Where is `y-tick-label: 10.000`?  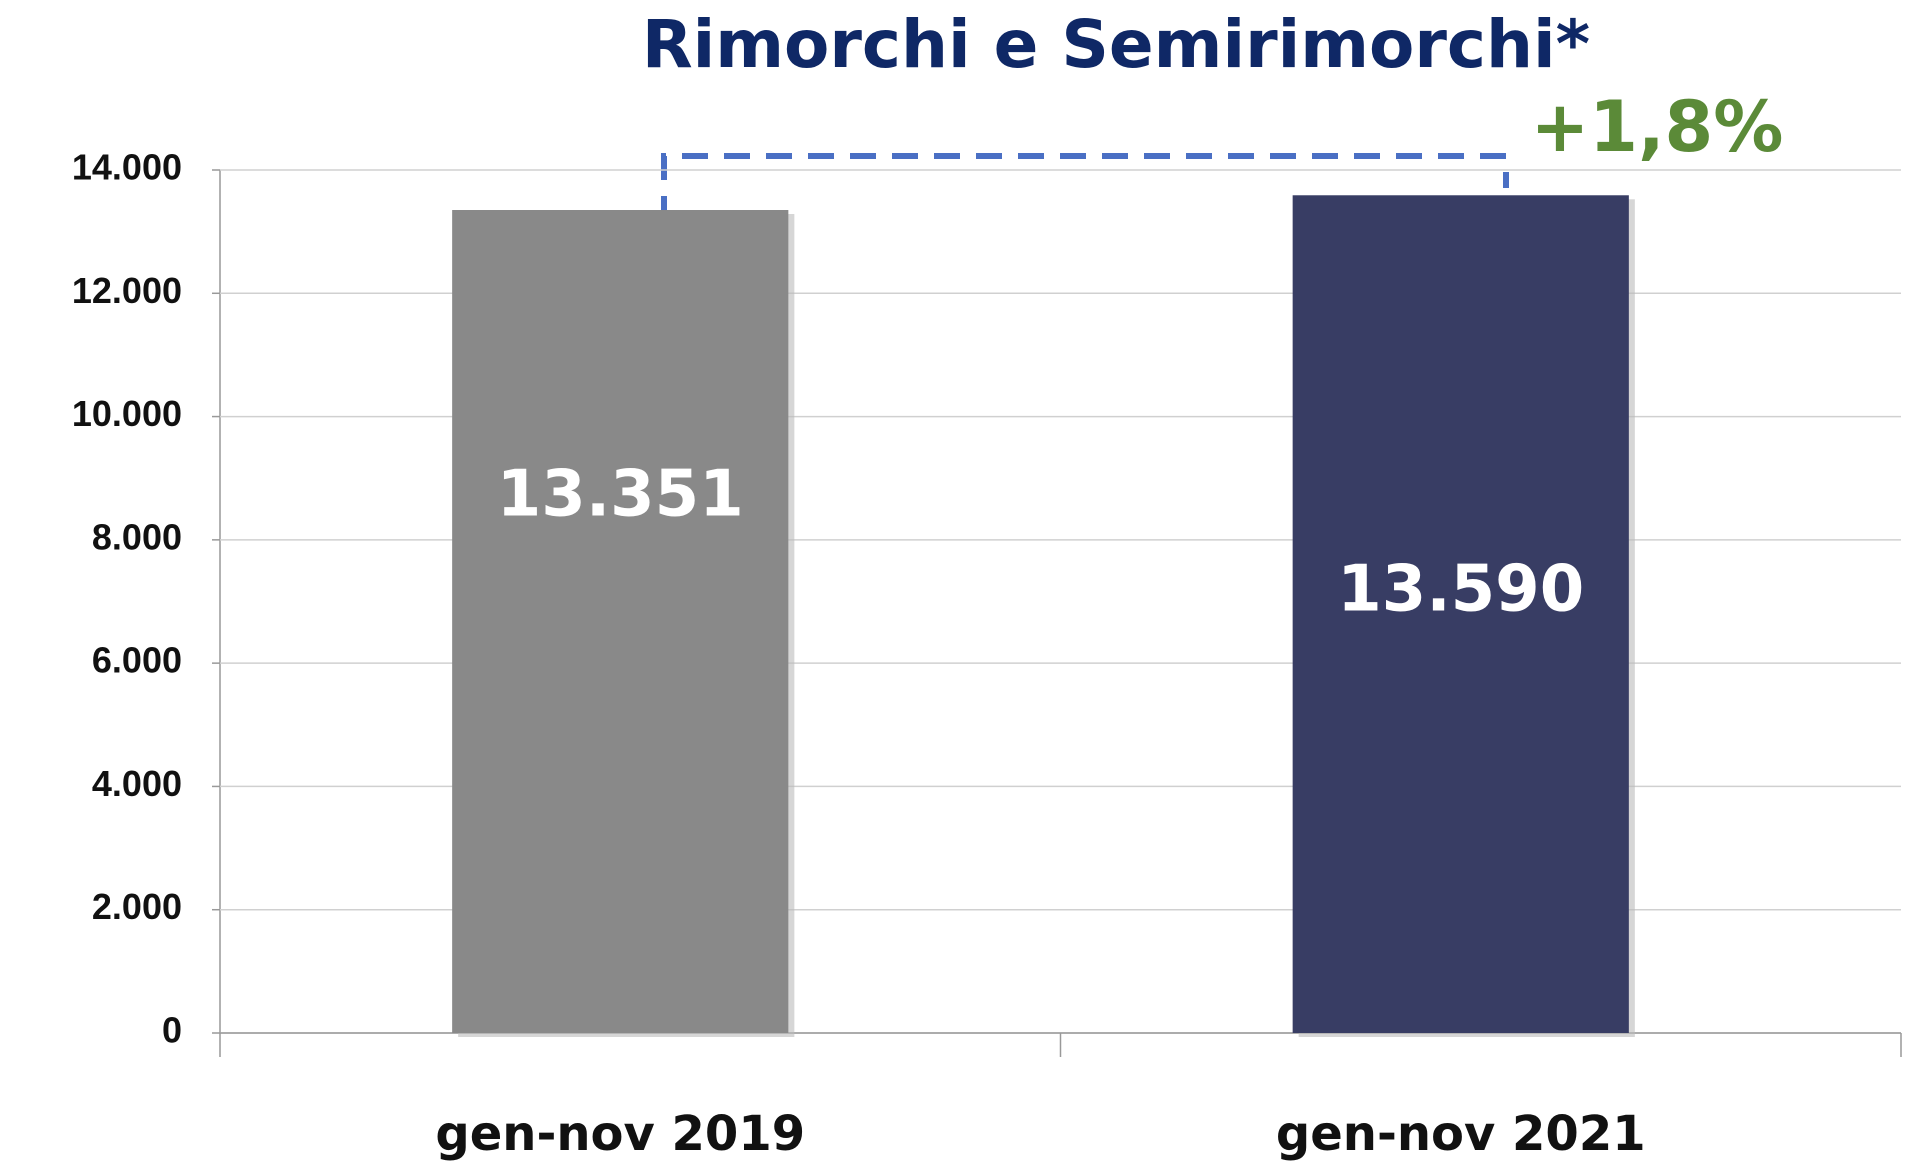 y-tick-label: 10.000 is located at coordinates (127, 413).